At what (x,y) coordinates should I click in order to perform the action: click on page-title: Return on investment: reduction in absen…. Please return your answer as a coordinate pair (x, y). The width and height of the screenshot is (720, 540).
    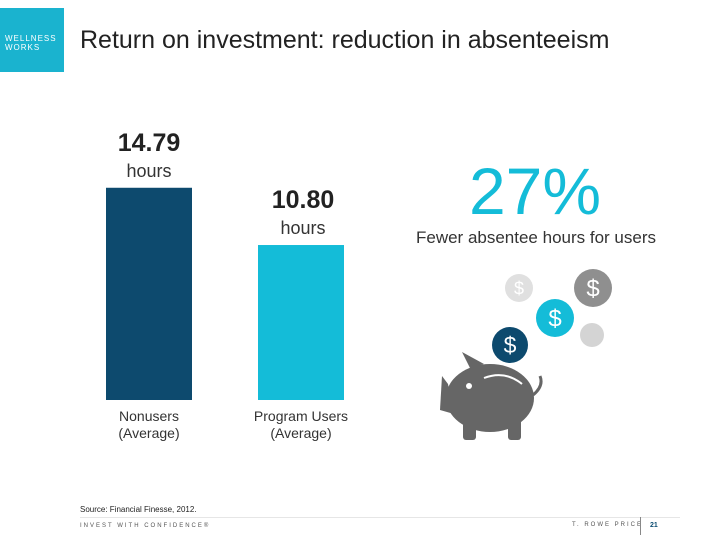
    Looking at the image, I should click on (345, 40).